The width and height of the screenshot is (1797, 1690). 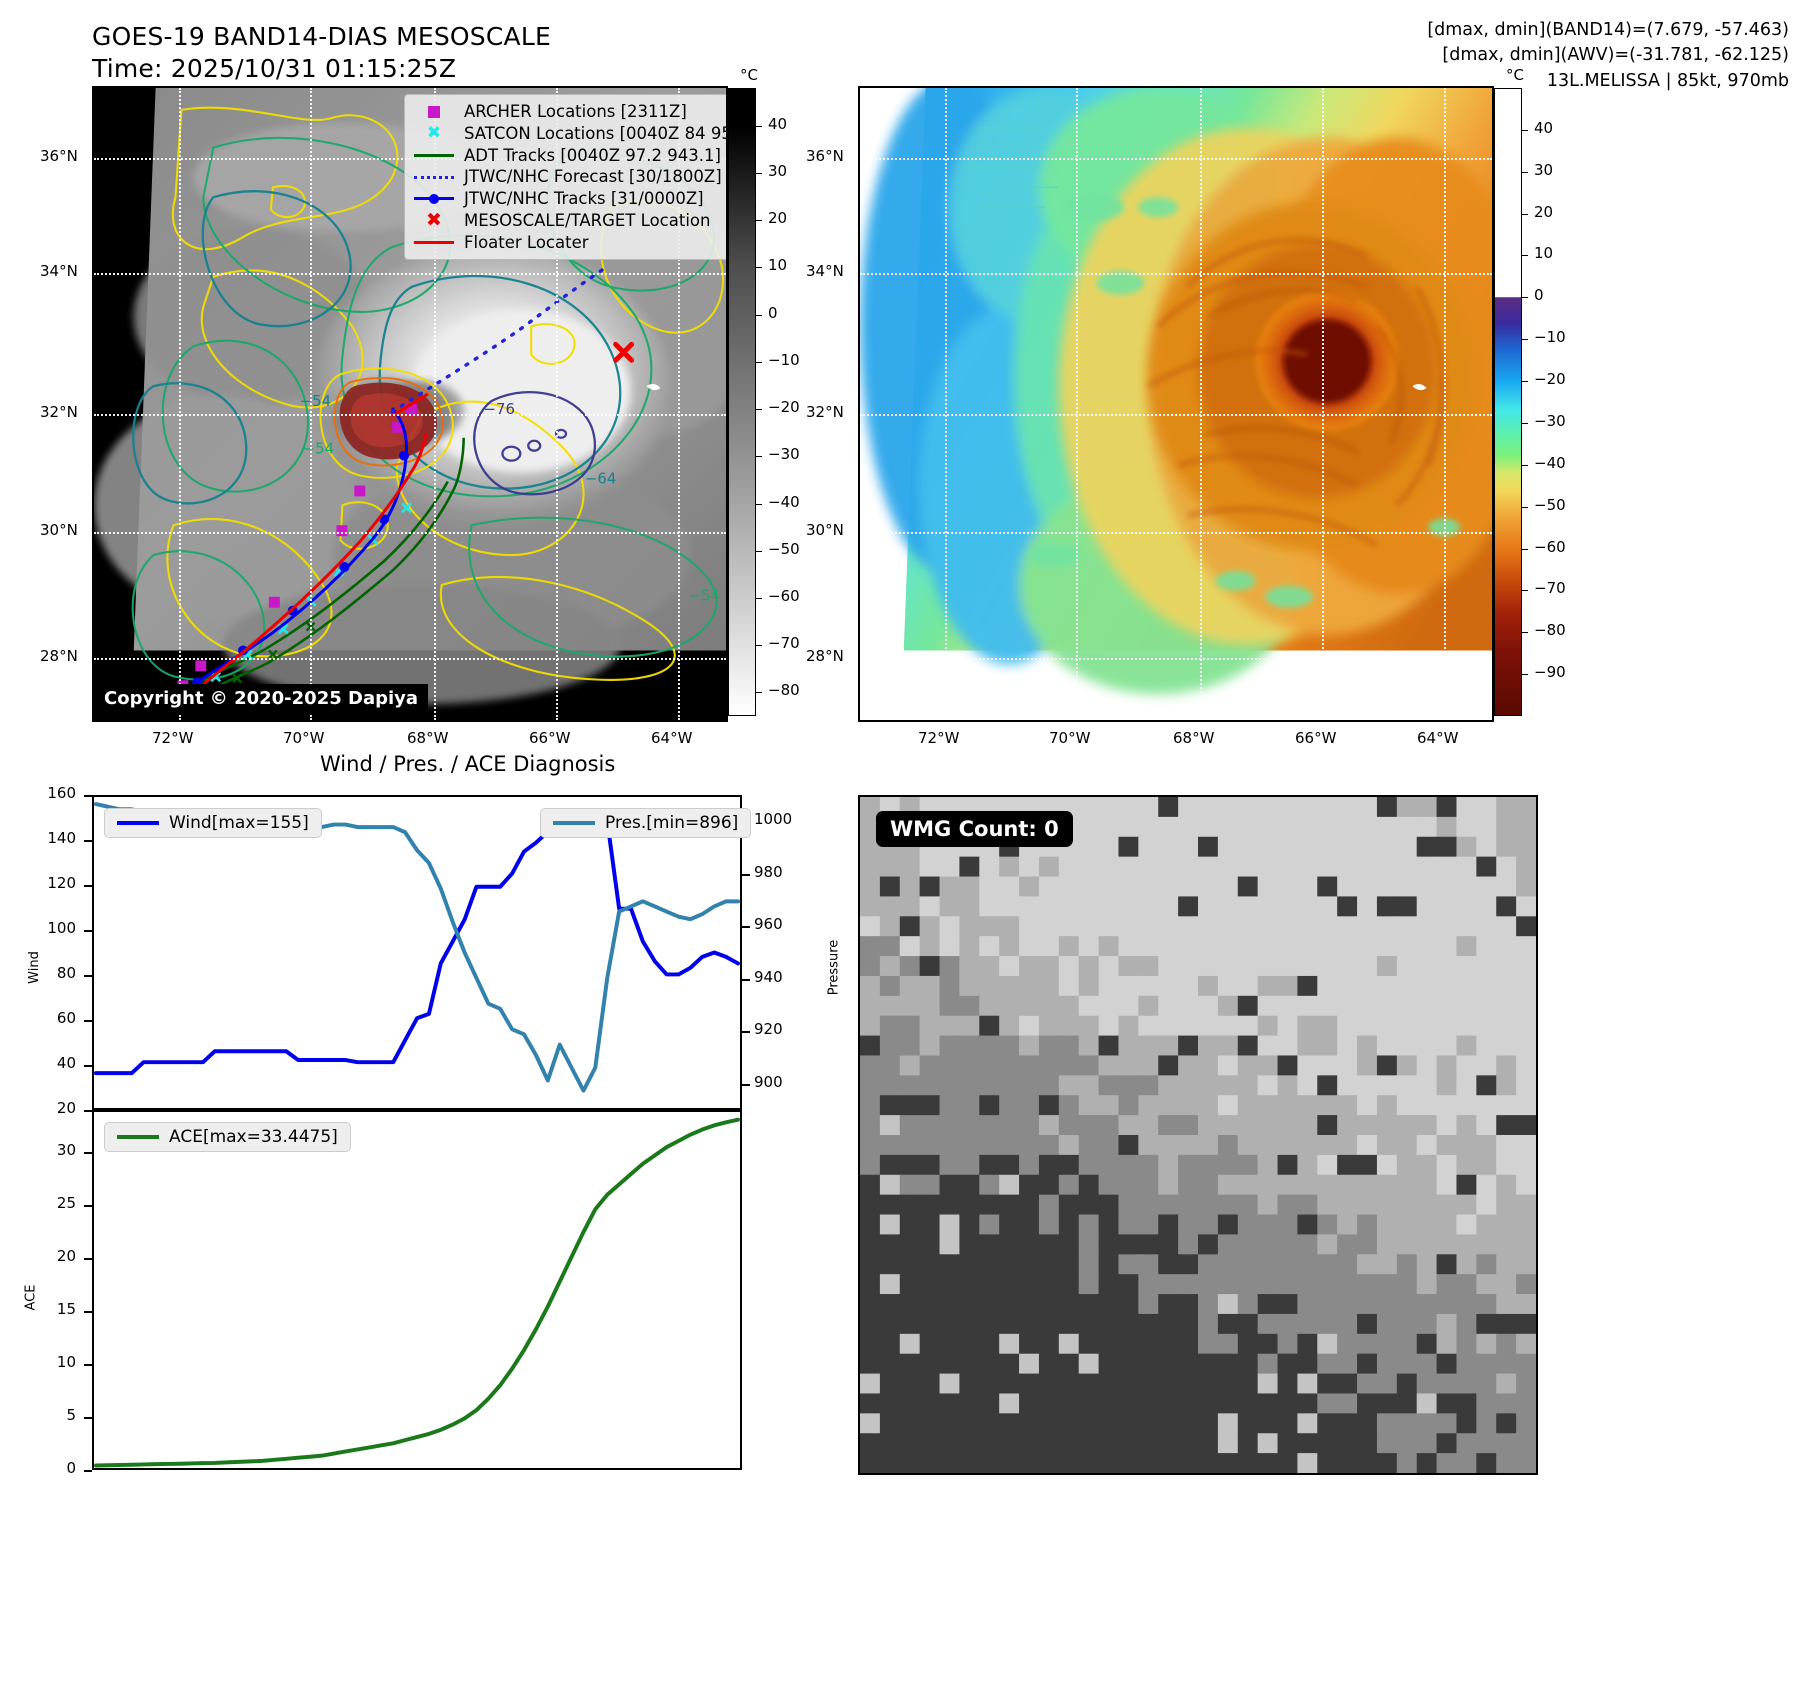 I want to click on colorbar-tick-label: −40, so click(x=784, y=501).